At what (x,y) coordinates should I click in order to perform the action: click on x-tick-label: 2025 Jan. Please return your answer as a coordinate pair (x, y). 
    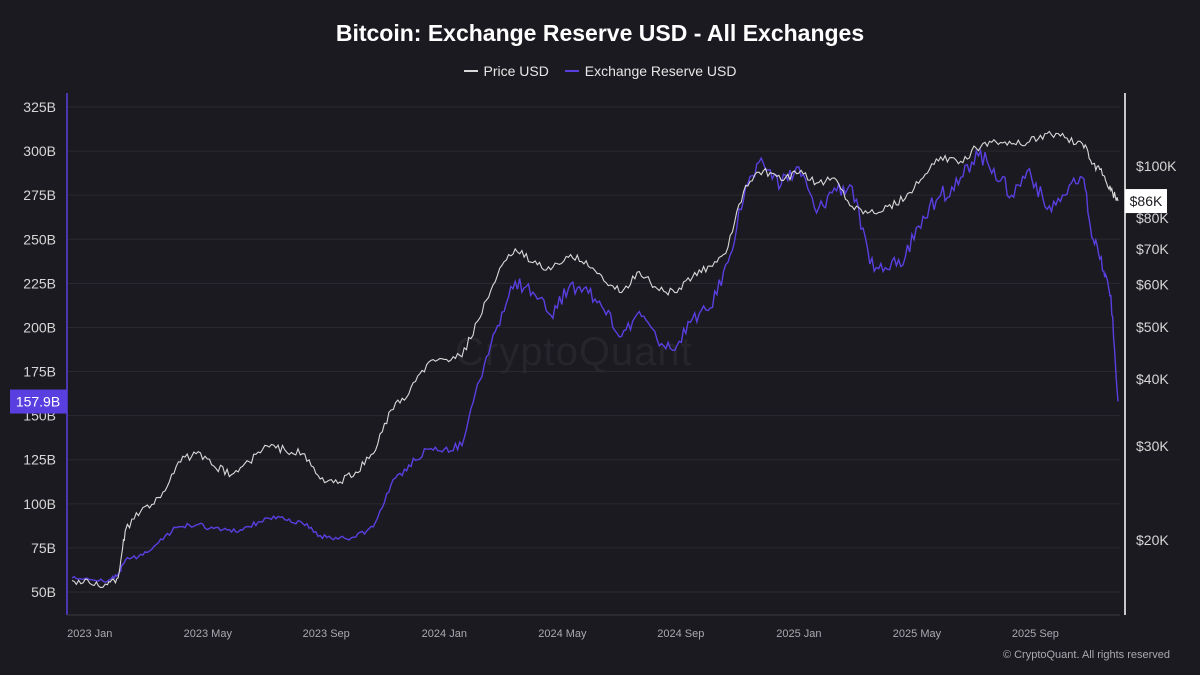
    Looking at the image, I should click on (798, 634).